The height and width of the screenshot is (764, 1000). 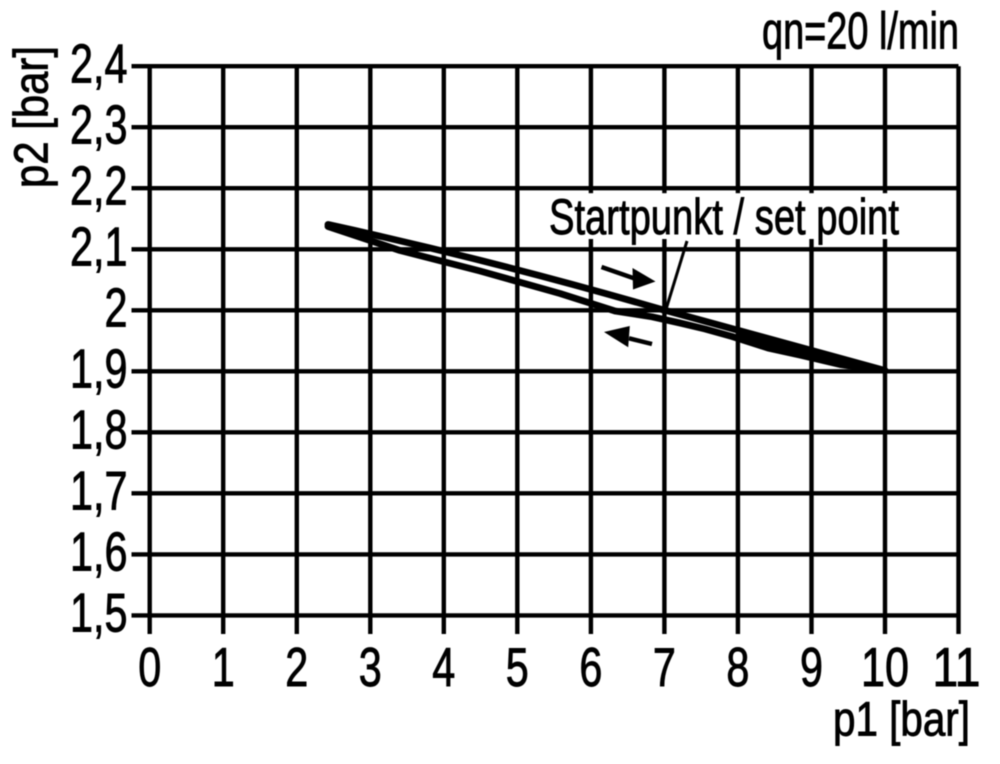 What do you see at coordinates (99, 552) in the screenshot?
I see `svg-text: 1,6` at bounding box center [99, 552].